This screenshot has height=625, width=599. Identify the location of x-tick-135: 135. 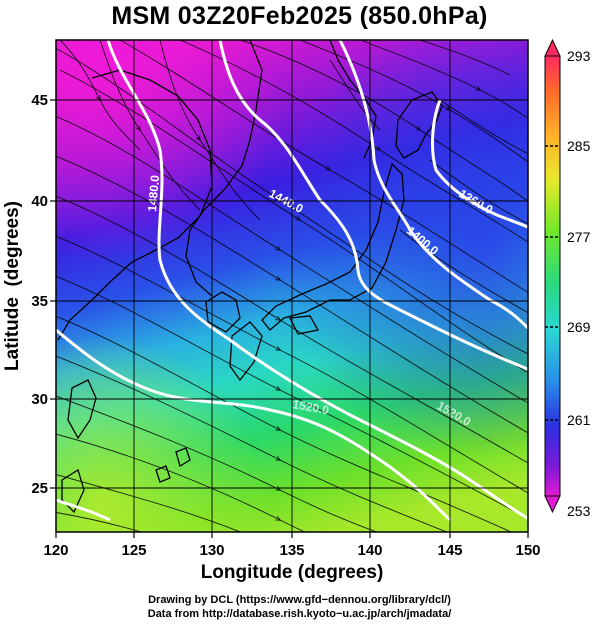
(291, 550).